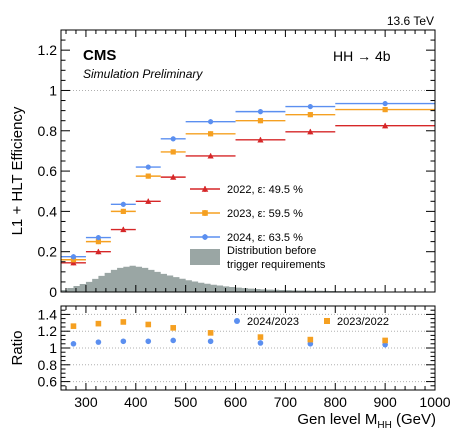 Image resolution: width=457 pixels, height=430 pixels. I want to click on legend-label: 2022, ε: 49.5 %, so click(265, 190).